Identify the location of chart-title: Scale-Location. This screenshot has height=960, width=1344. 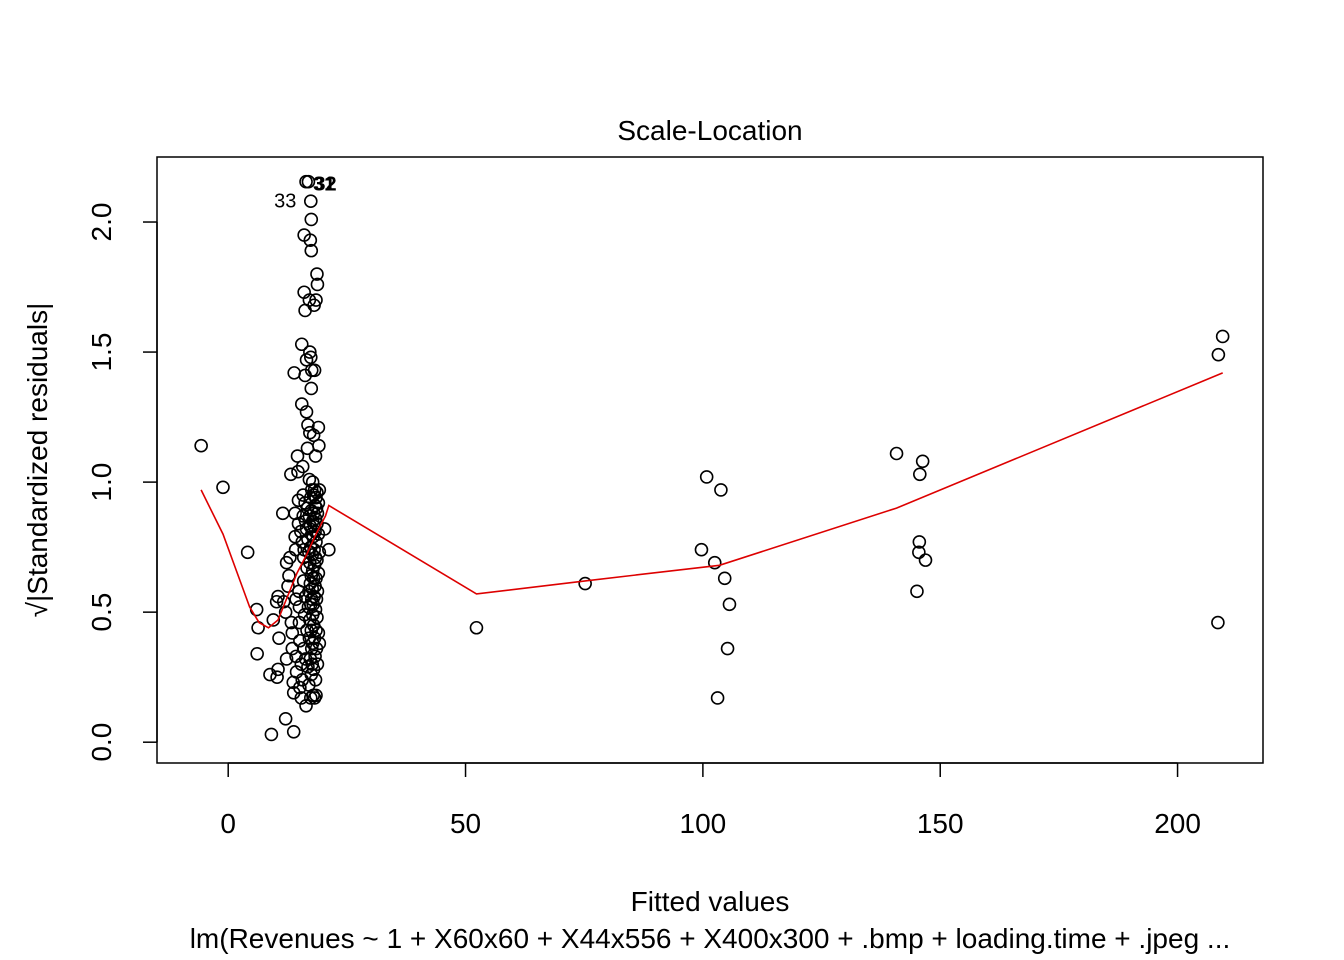
(709, 130).